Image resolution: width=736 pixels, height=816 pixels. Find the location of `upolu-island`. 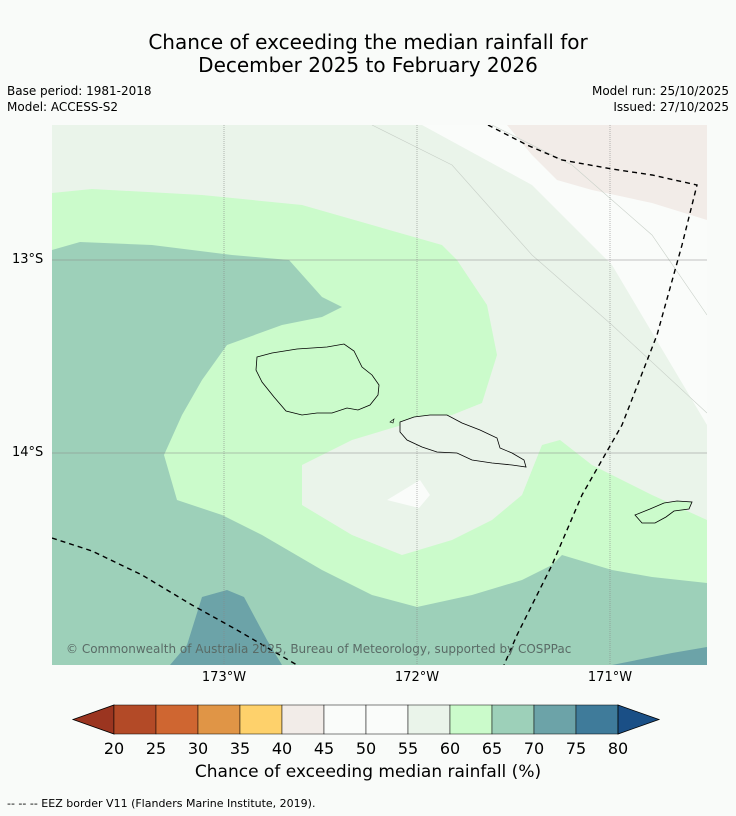

upolu-island is located at coordinates (463, 441).